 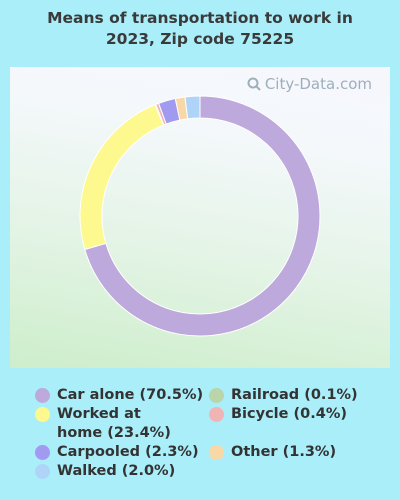 I want to click on legend-label-walked: Walked (2.0%), so click(x=116, y=471).